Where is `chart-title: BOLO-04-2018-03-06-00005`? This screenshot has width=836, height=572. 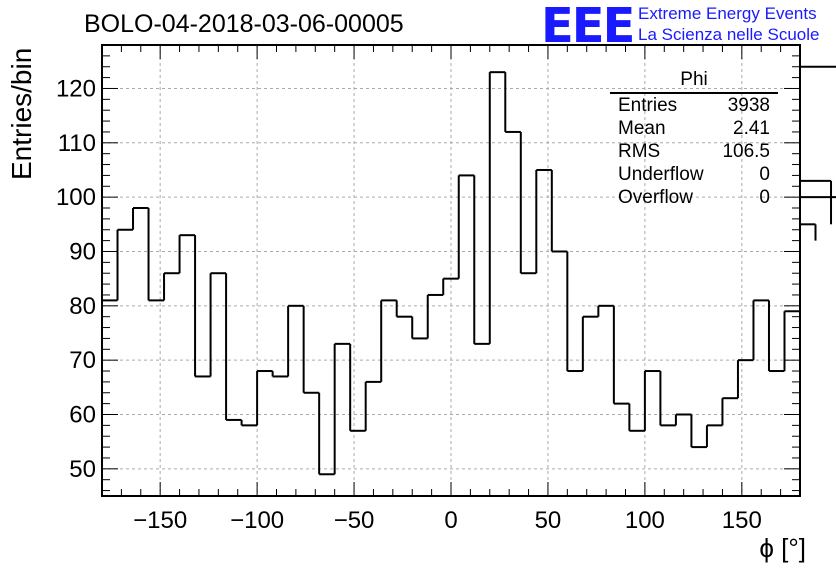 chart-title: BOLO-04-2018-03-06-00005 is located at coordinates (244, 24).